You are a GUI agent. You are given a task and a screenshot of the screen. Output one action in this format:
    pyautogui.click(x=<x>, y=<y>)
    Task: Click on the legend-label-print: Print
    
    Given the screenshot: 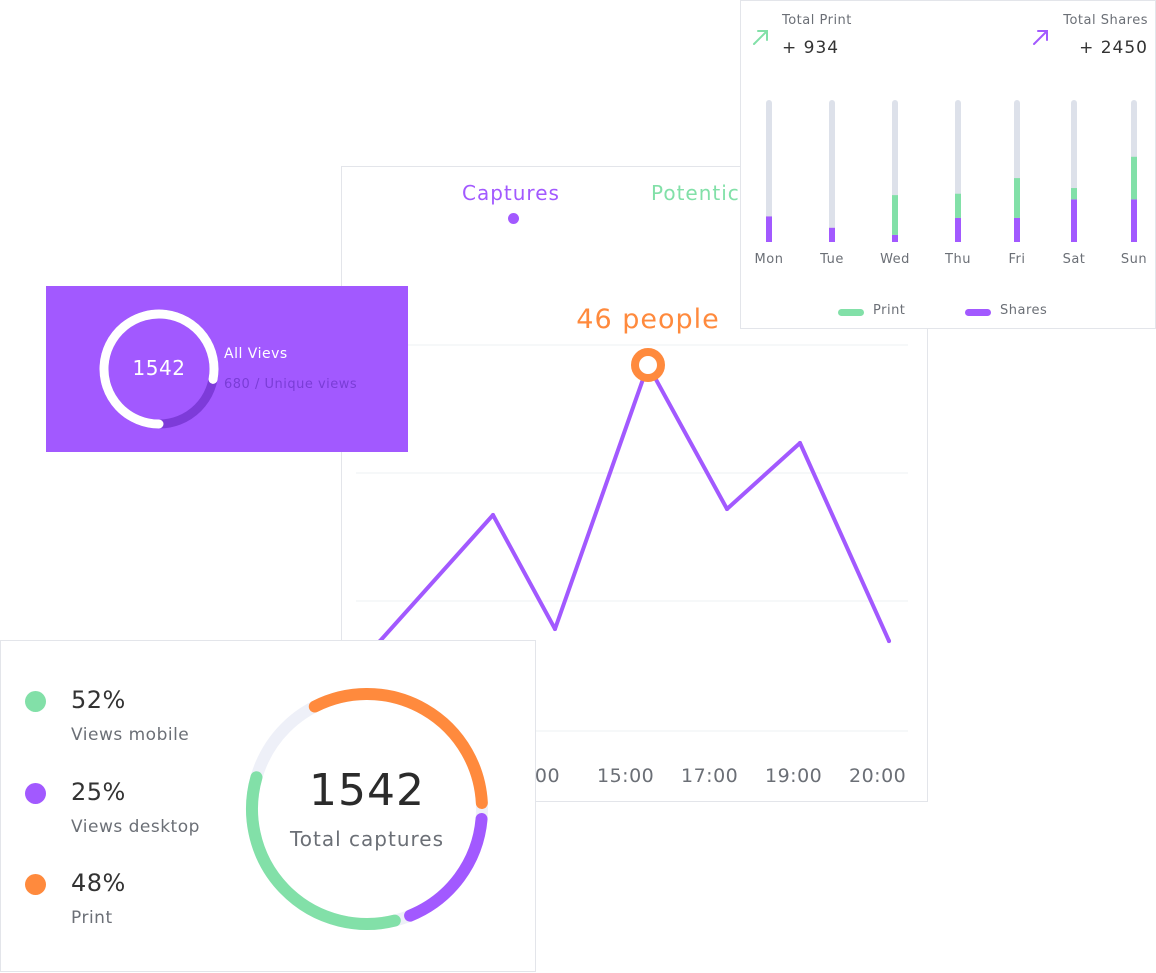 What is the action you would take?
    pyautogui.click(x=92, y=918)
    